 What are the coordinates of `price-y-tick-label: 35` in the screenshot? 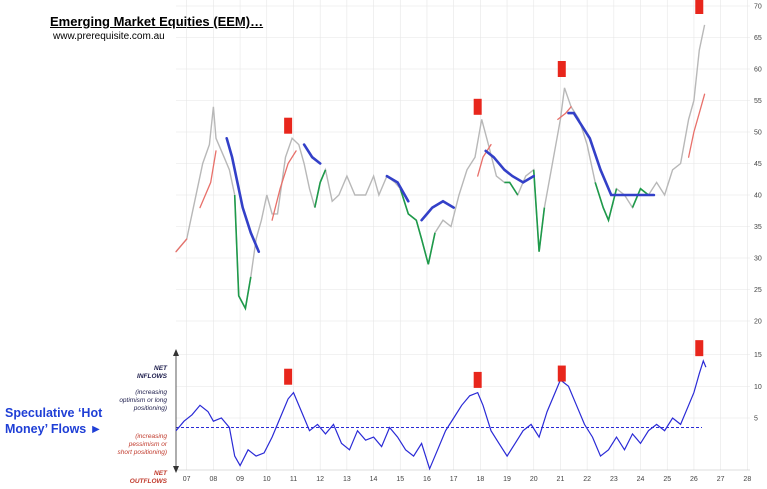 It's located at (758, 227).